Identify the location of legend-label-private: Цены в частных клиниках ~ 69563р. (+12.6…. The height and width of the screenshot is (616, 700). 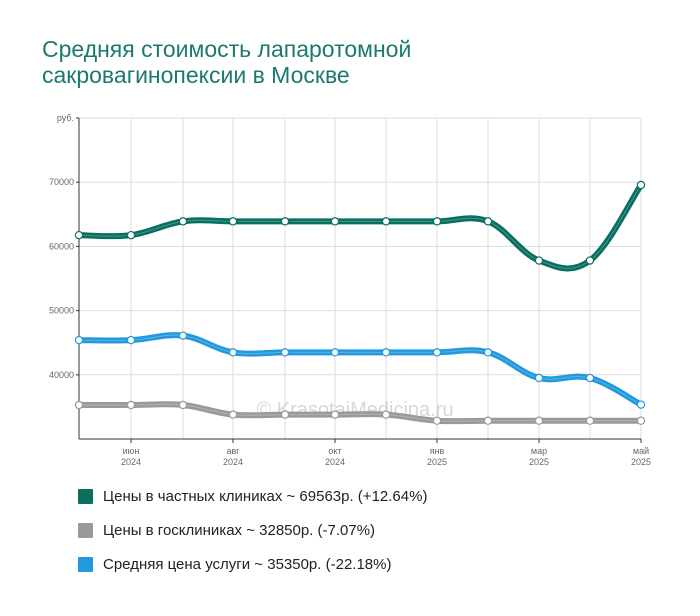
(265, 496).